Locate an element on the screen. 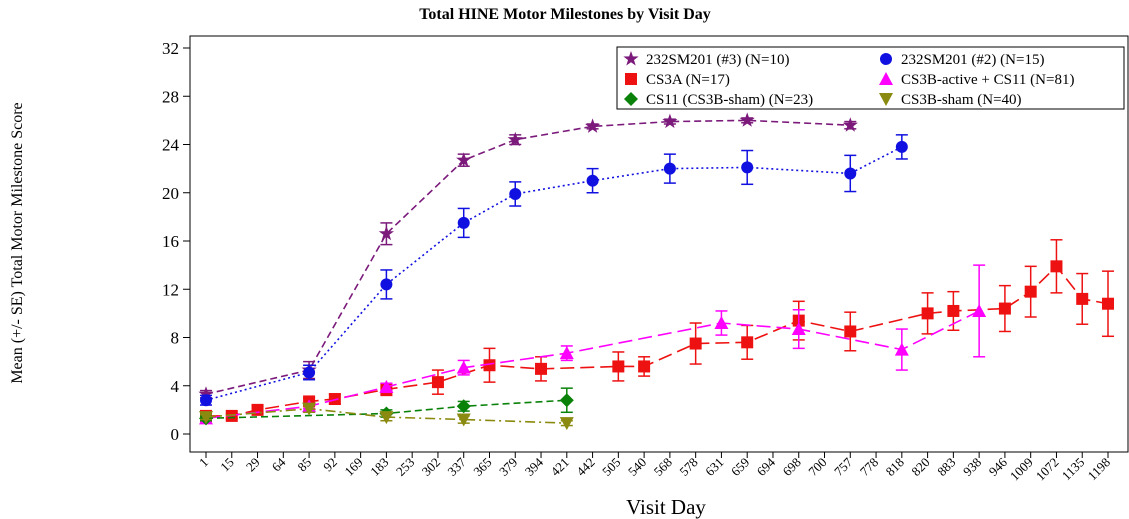 Image resolution: width=1129 pixels, height=519 pixels. x-tick-label: 1198 is located at coordinates (1098, 469).